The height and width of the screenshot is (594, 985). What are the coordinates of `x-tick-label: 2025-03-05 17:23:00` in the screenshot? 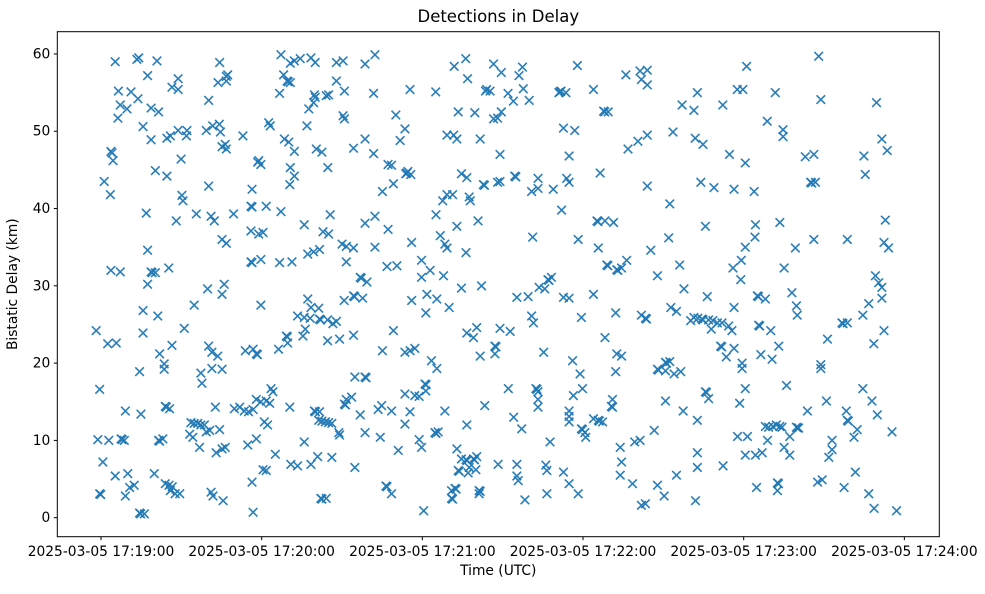 It's located at (743, 552).